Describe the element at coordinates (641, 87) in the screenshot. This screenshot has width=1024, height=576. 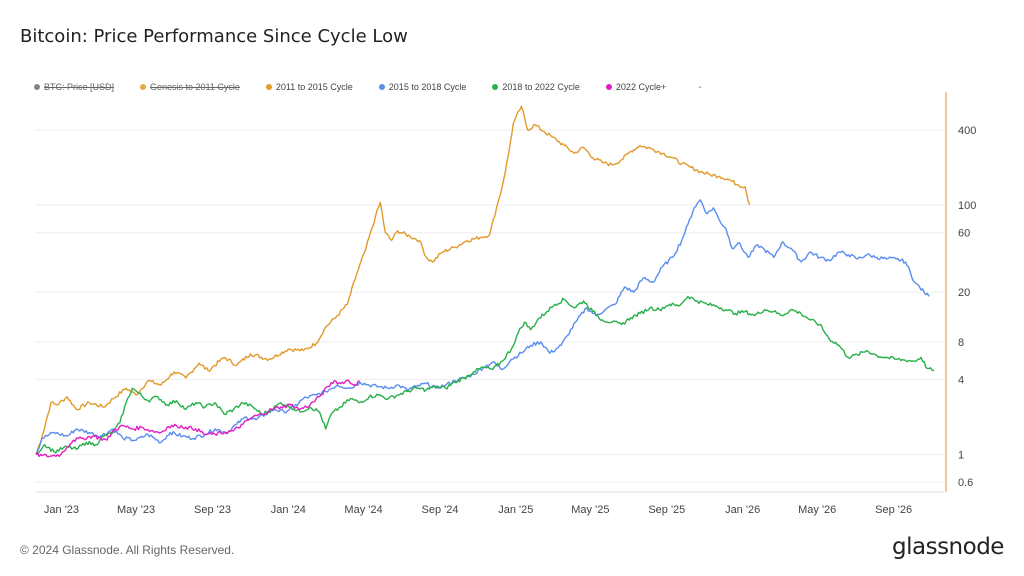
I see `legend-label: 2022 Cycle+` at that location.